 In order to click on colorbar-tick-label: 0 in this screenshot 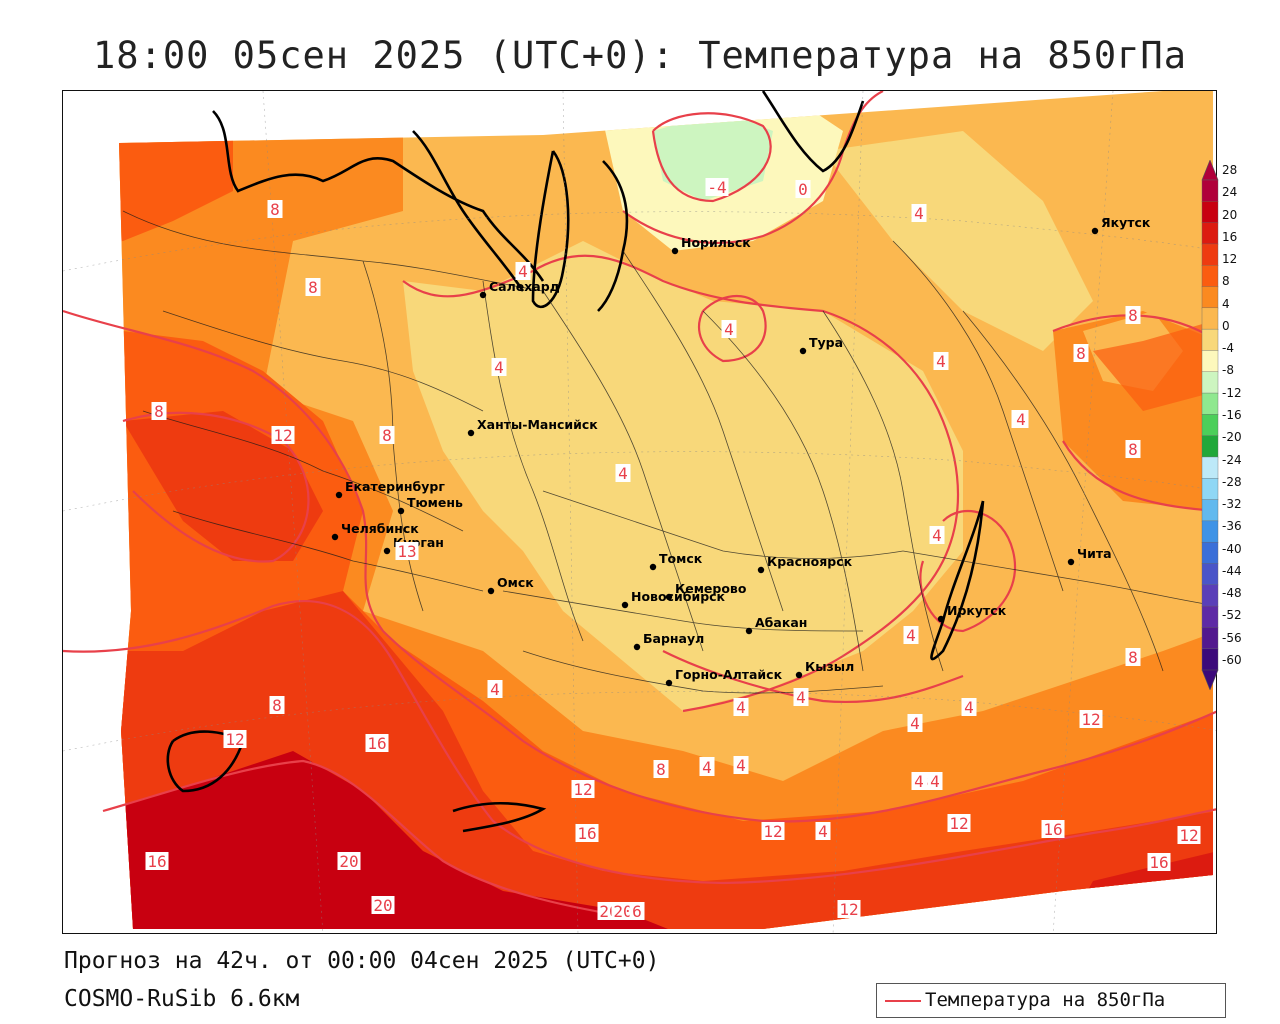, I will do `click(1226, 325)`.